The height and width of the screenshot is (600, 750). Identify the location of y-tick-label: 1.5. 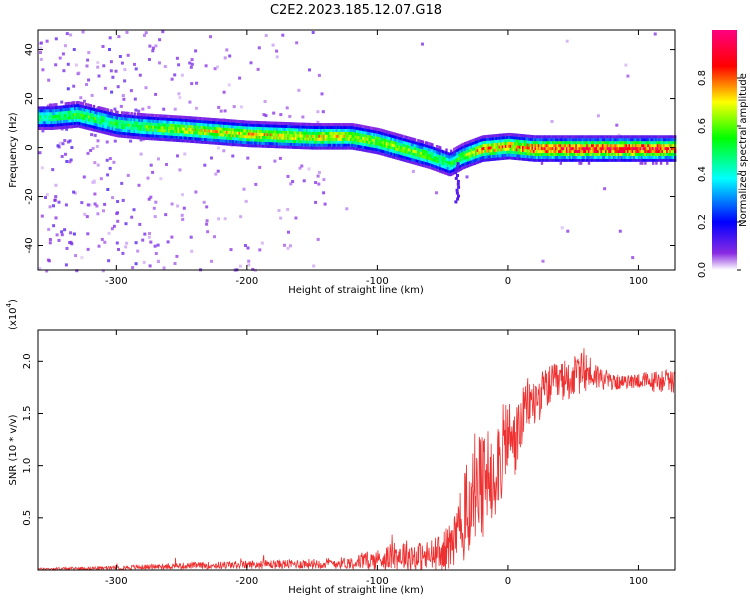
(27, 414).